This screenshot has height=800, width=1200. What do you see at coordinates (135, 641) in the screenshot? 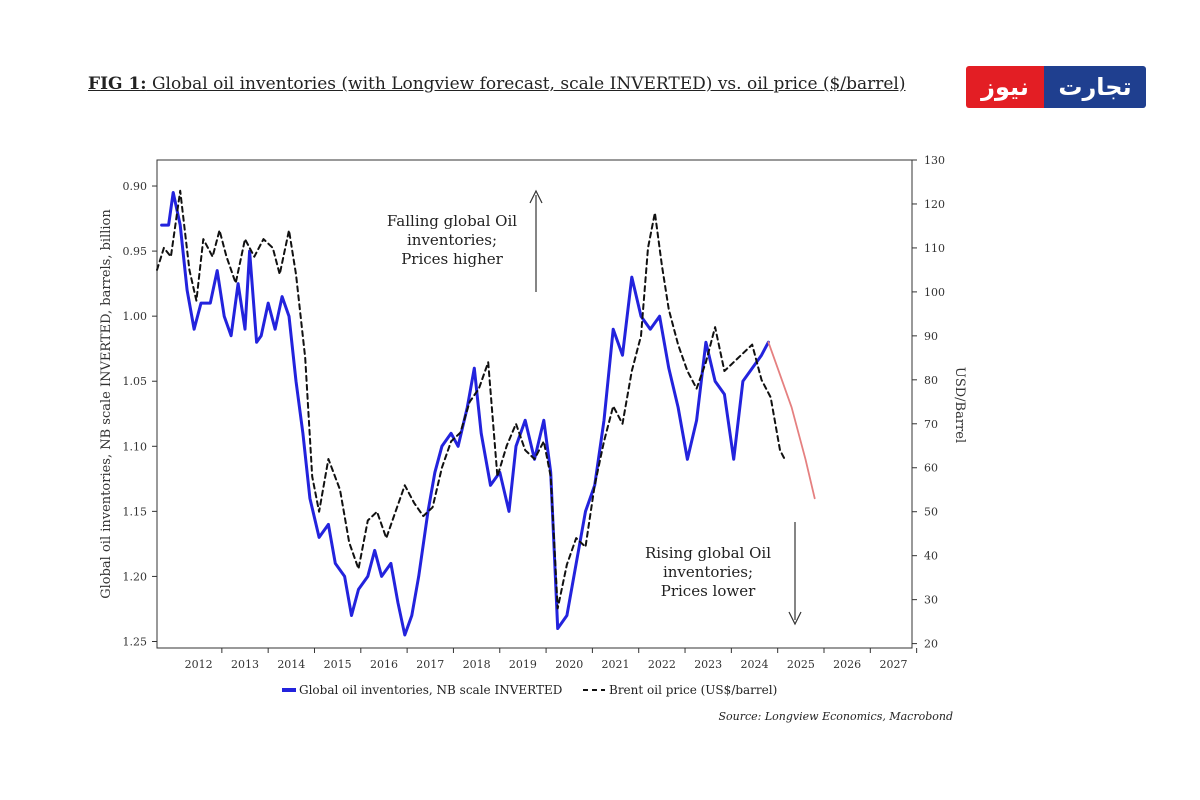
I see `left-tick-label: 1.25` at bounding box center [135, 641].